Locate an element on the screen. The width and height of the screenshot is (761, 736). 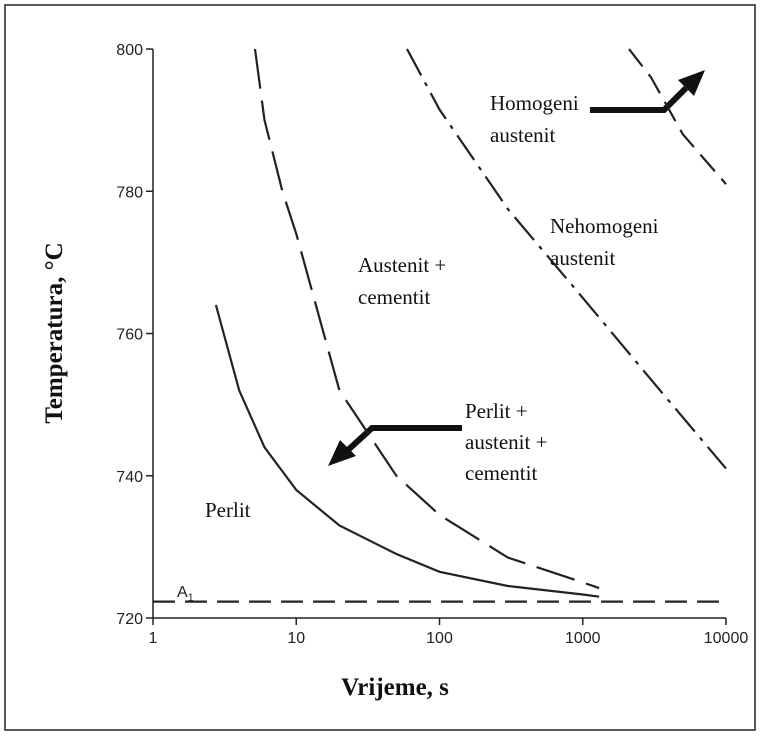
a1-label: A1 is located at coordinates (185, 594).